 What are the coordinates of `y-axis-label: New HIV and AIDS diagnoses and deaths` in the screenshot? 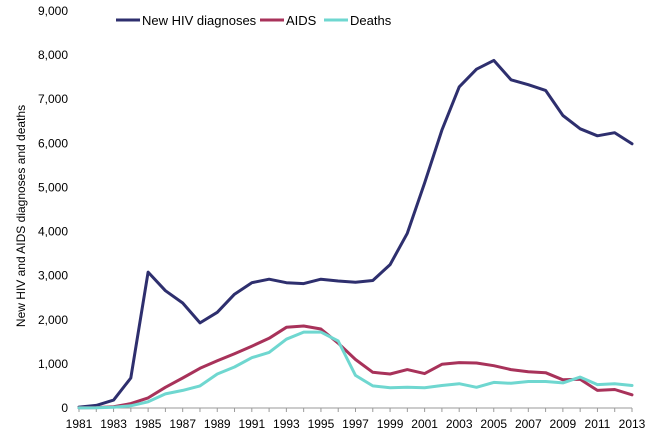 It's located at (21, 216).